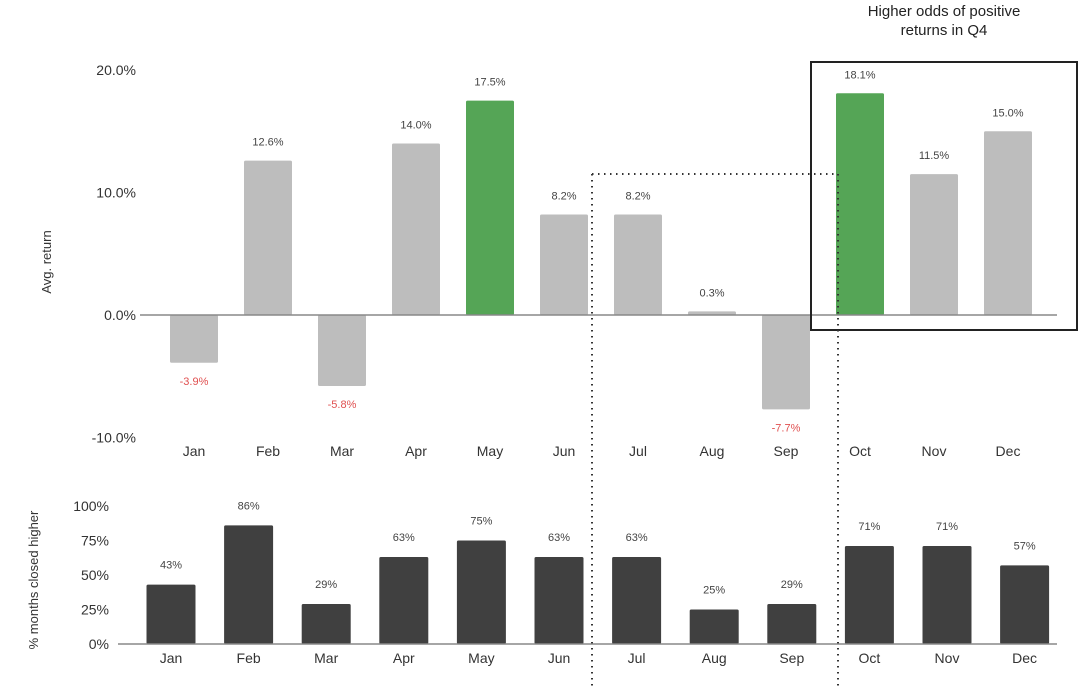  Describe the element at coordinates (404, 658) in the screenshot. I see `bottom-x-tick-label: Apr` at that location.